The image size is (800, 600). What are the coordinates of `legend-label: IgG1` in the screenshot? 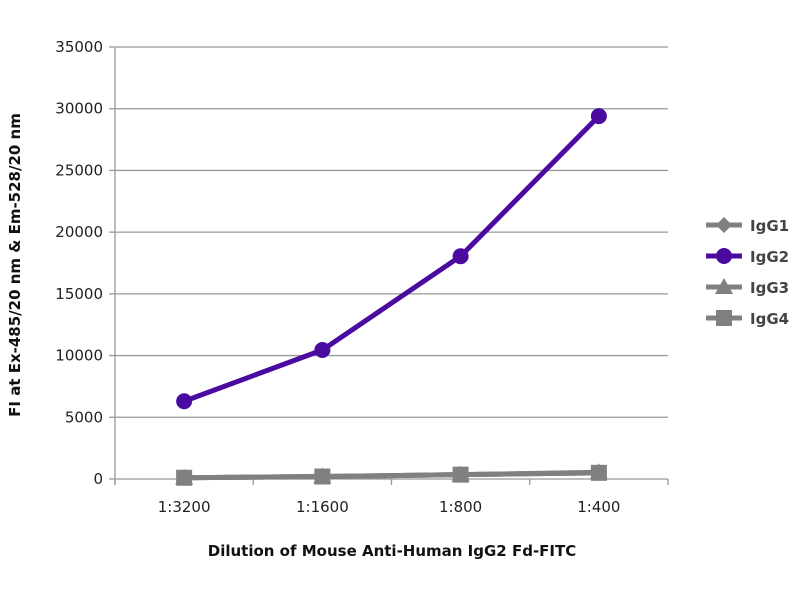 It's located at (769, 226).